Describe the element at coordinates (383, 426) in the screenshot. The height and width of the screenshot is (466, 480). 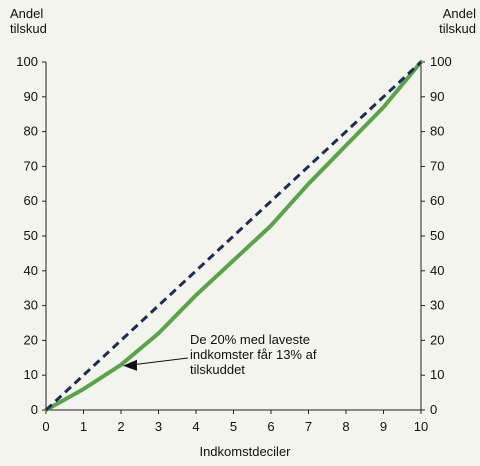
I see `x-tick-label: 9` at that location.